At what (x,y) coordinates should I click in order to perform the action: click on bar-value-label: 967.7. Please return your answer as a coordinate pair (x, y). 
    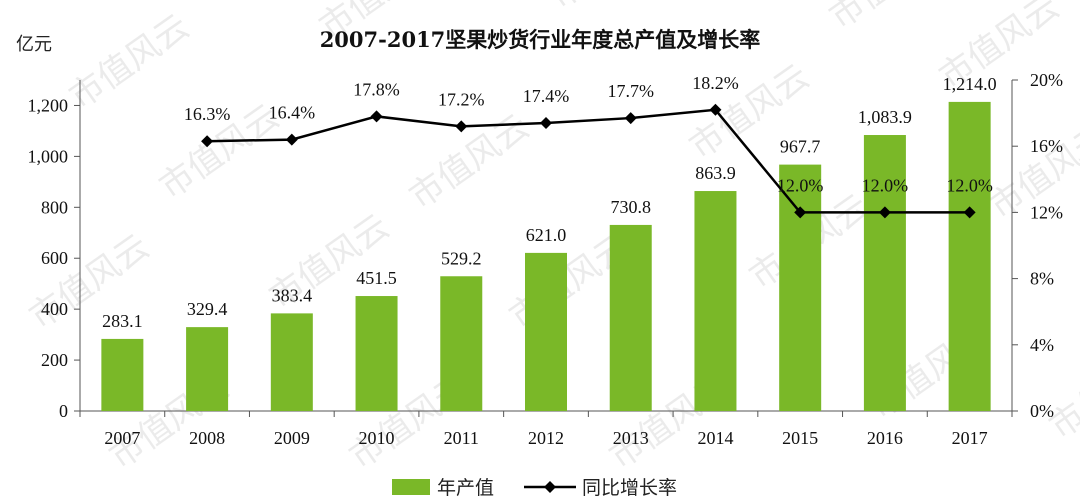
    Looking at the image, I should click on (800, 147).